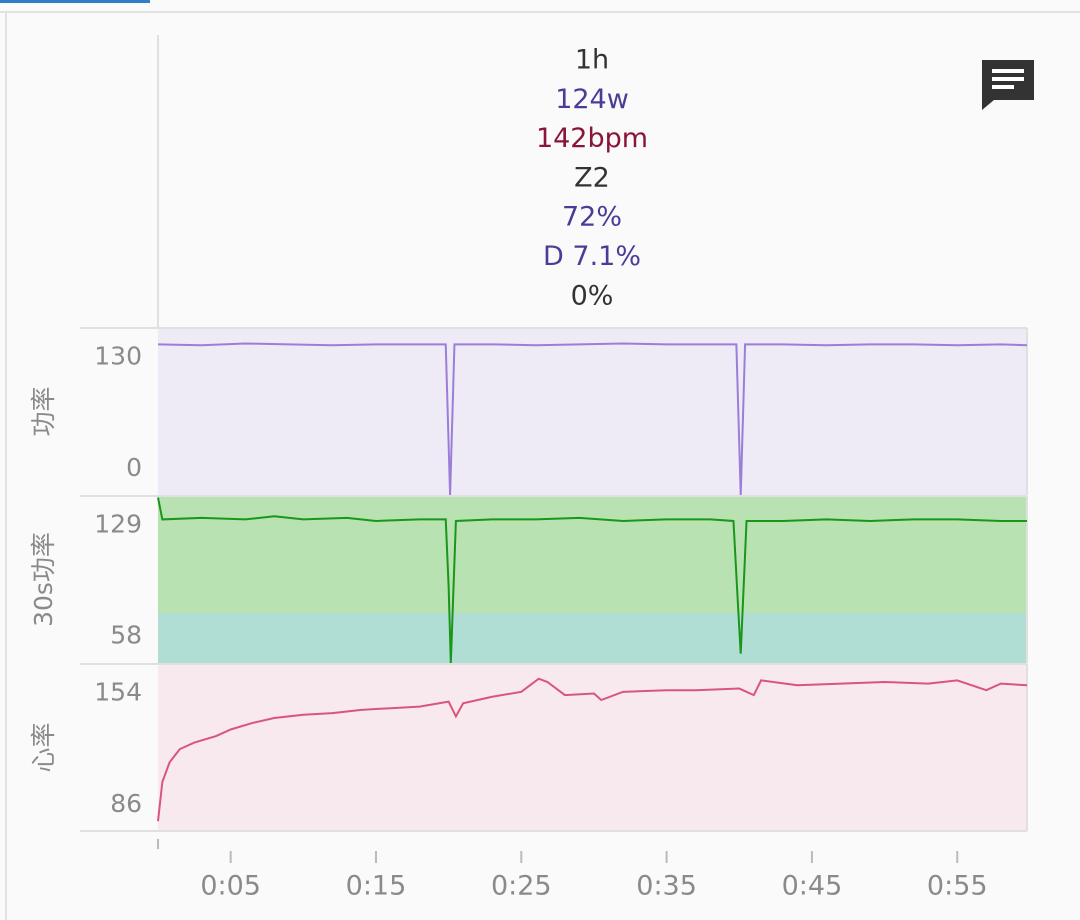 This screenshot has width=1080, height=920. I want to click on zone-band, so click(592, 638).